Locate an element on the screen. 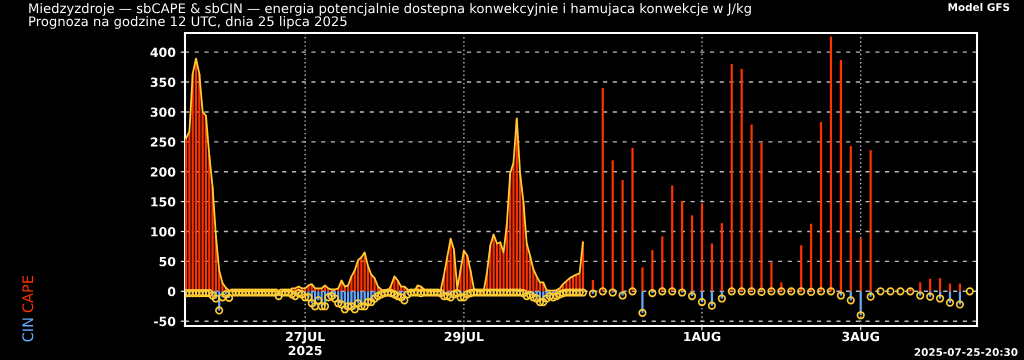 The image size is (1024, 360). text: 2025-07-25-20:30 is located at coordinates (966, 352).